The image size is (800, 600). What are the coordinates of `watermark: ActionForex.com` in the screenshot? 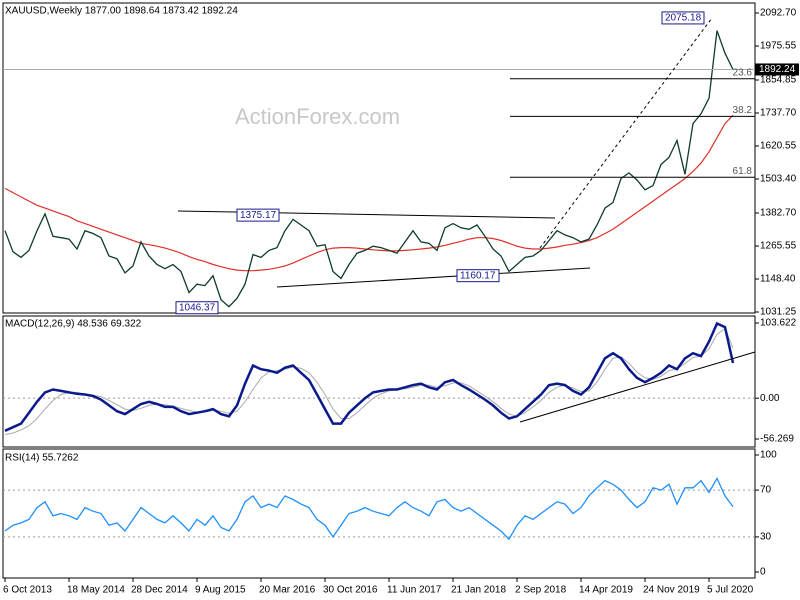 It's located at (317, 116).